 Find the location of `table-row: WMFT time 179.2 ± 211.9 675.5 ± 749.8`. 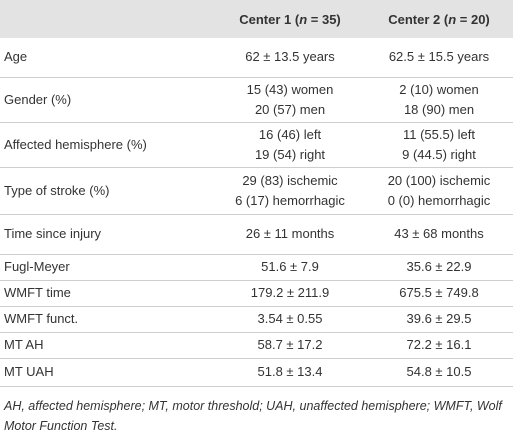

table-row: WMFT time 179.2 ± 211.9 675.5 ± 749.8 is located at coordinates (256, 293).